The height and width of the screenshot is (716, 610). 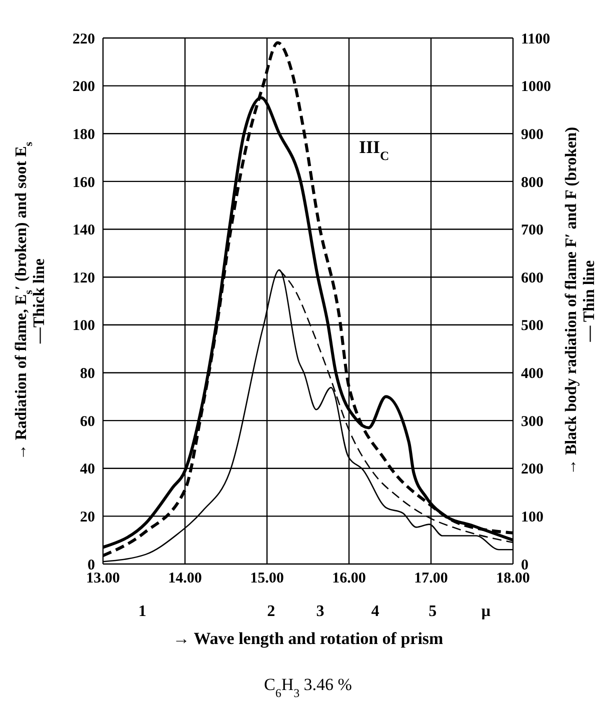 What do you see at coordinates (349, 578) in the screenshot?
I see `x-tick-label: 16.00` at bounding box center [349, 578].